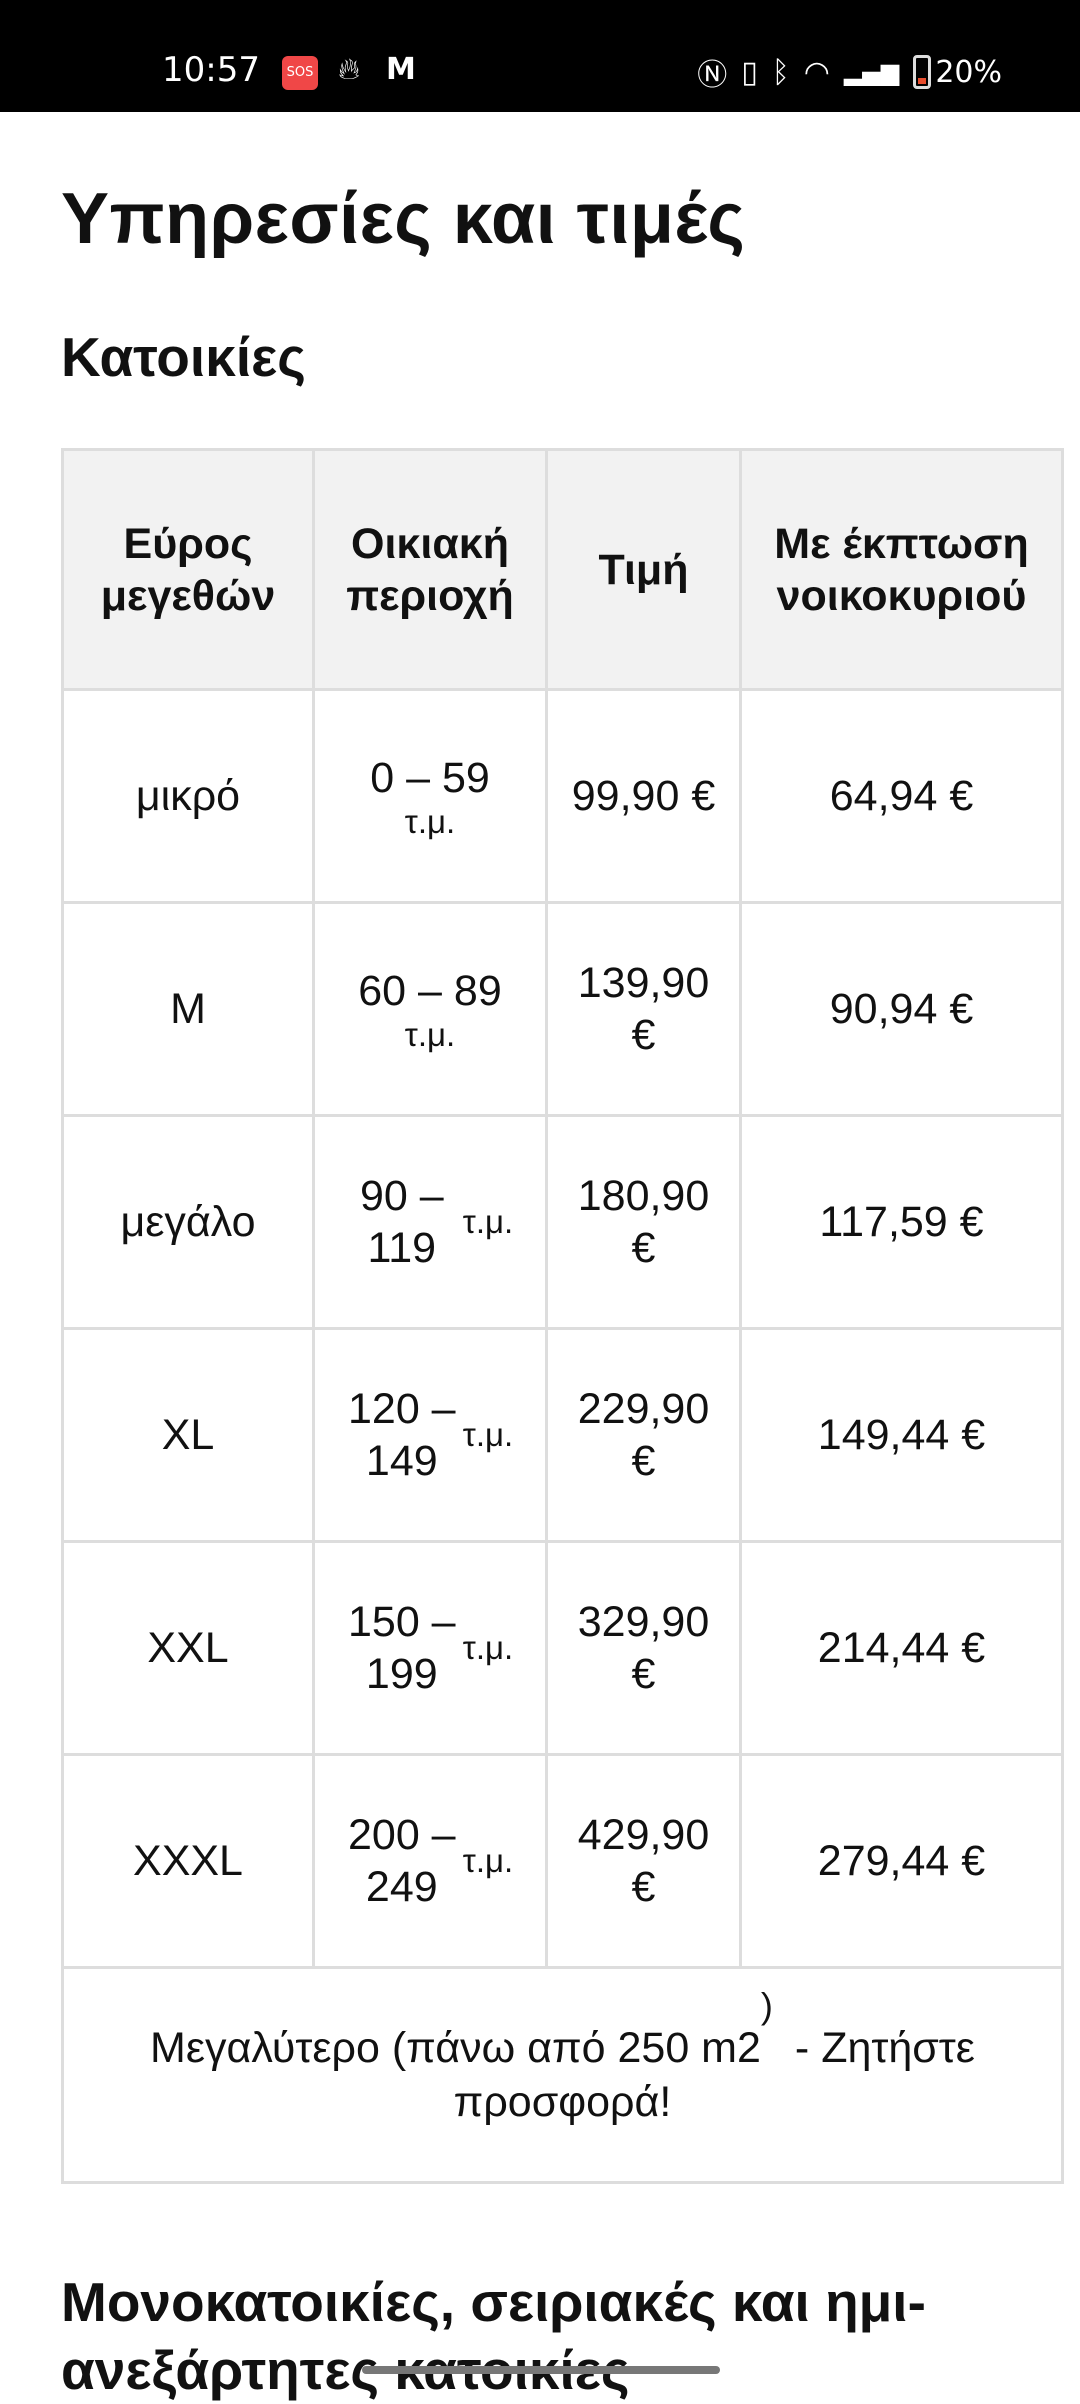 This screenshot has height=2404, width=1080. Describe the element at coordinates (643, 1009) in the screenshot. I see `price-cell: 139,90 €` at that location.